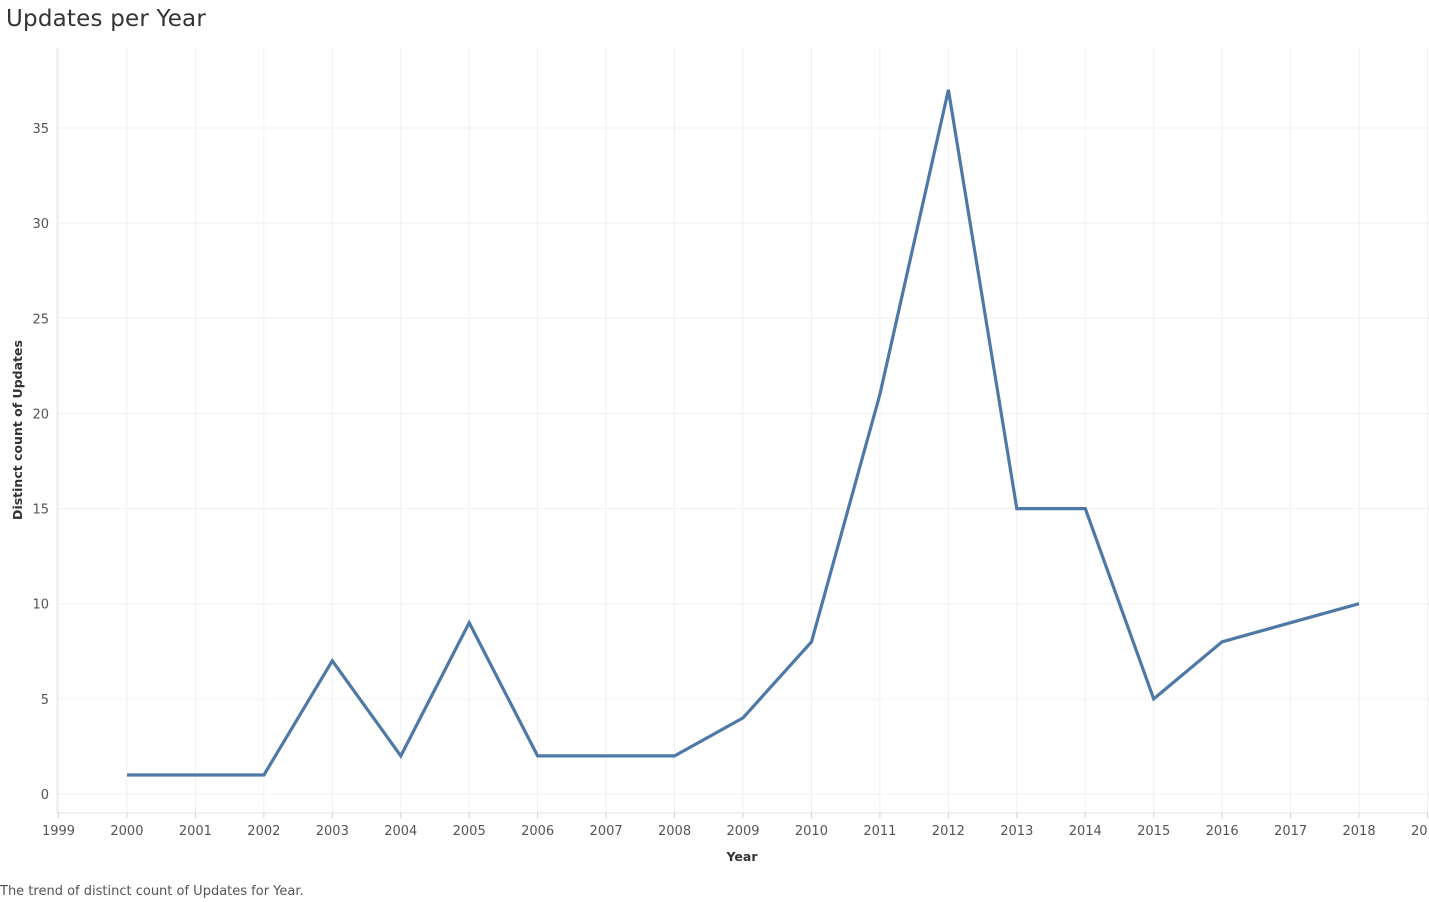  What do you see at coordinates (1359, 831) in the screenshot?
I see `x-tick-label: 2018` at bounding box center [1359, 831].